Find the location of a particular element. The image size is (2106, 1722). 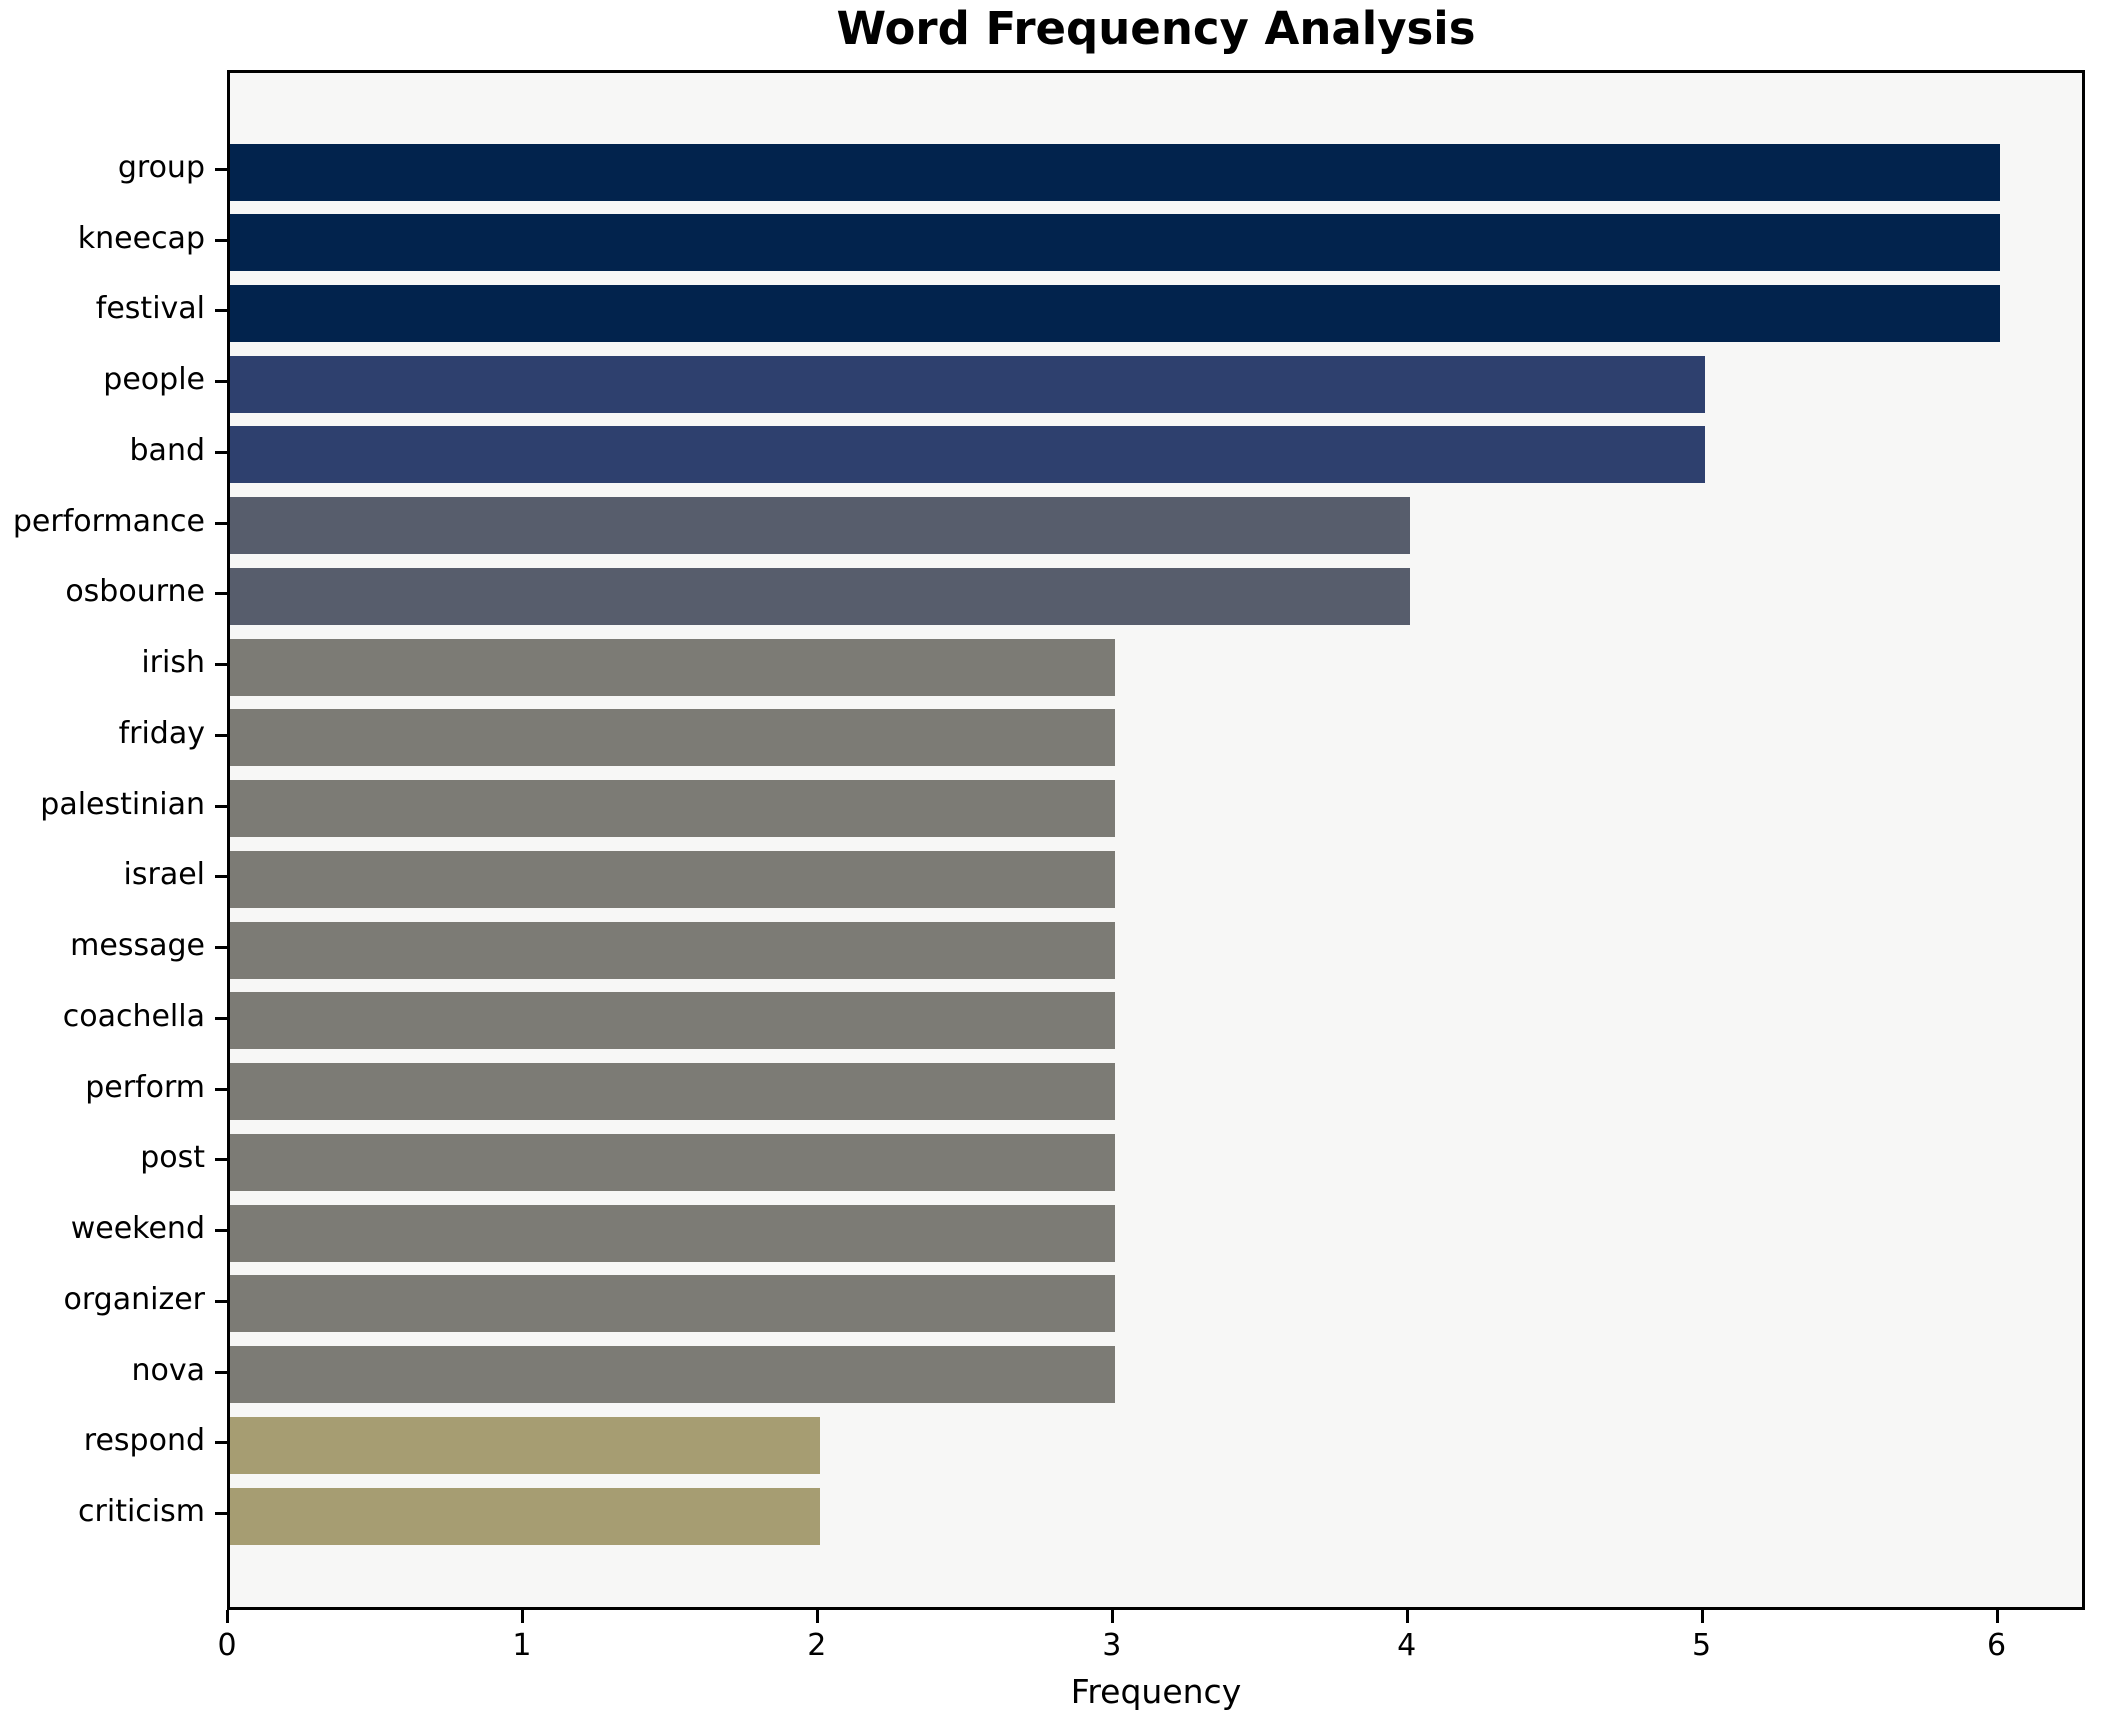

y-tick-mark-weekend is located at coordinates (221, 1231).